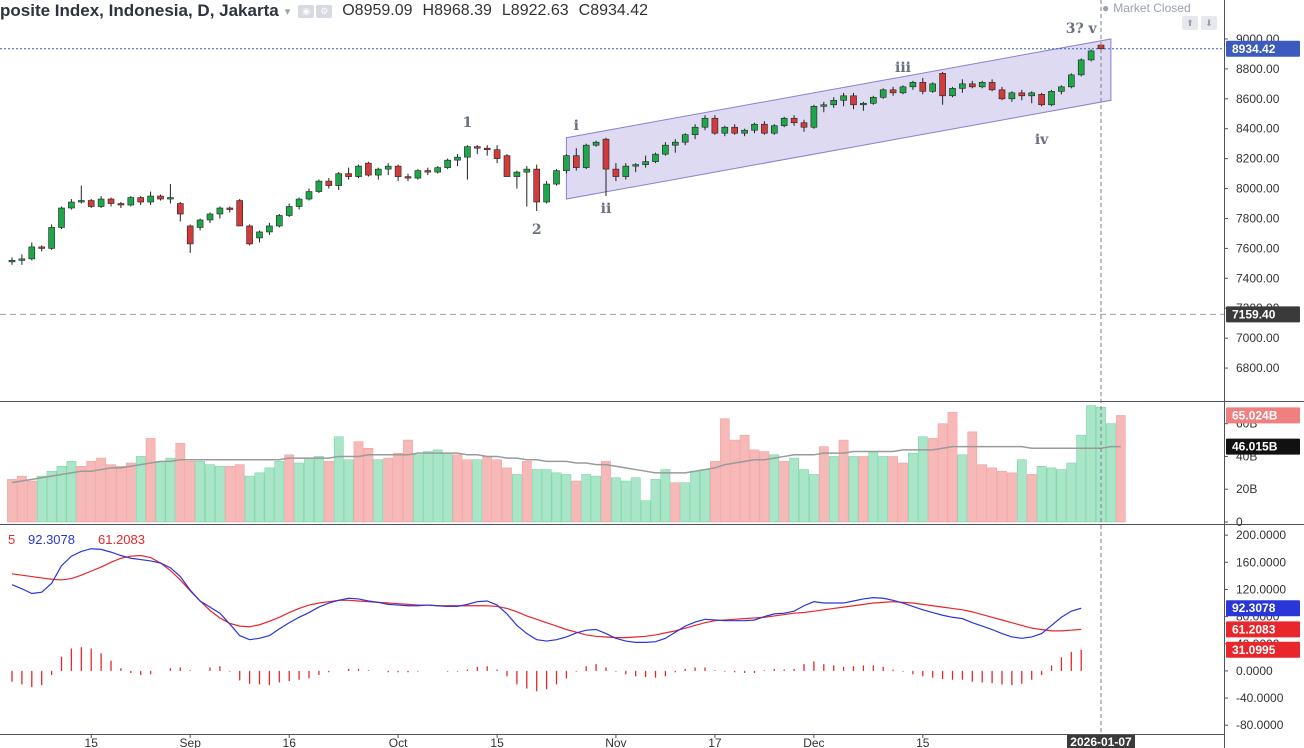 The image size is (1304, 748). What do you see at coordinates (606, 209) in the screenshot?
I see `wave-label: ii` at bounding box center [606, 209].